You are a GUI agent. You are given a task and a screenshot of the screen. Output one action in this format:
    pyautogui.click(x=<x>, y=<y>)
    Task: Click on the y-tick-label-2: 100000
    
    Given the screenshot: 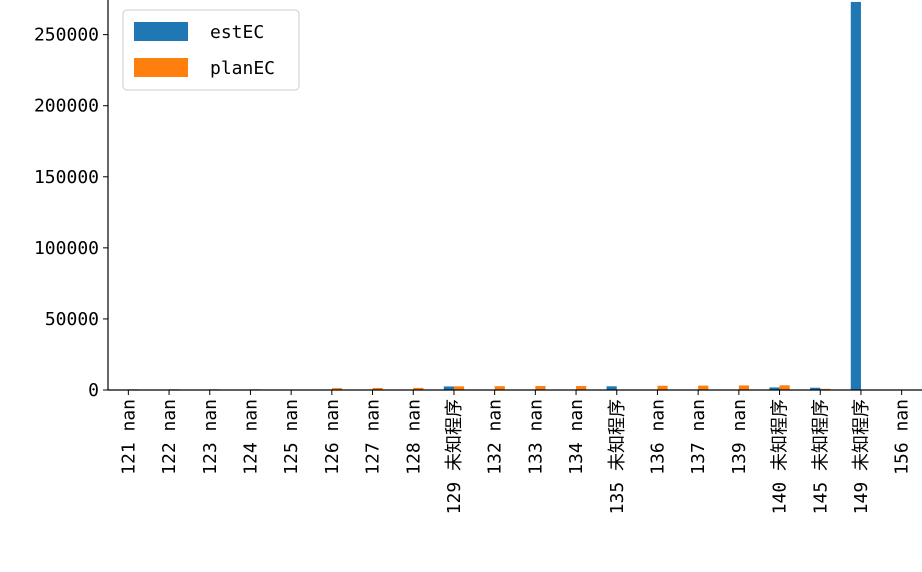 What is the action you would take?
    pyautogui.click(x=66, y=248)
    